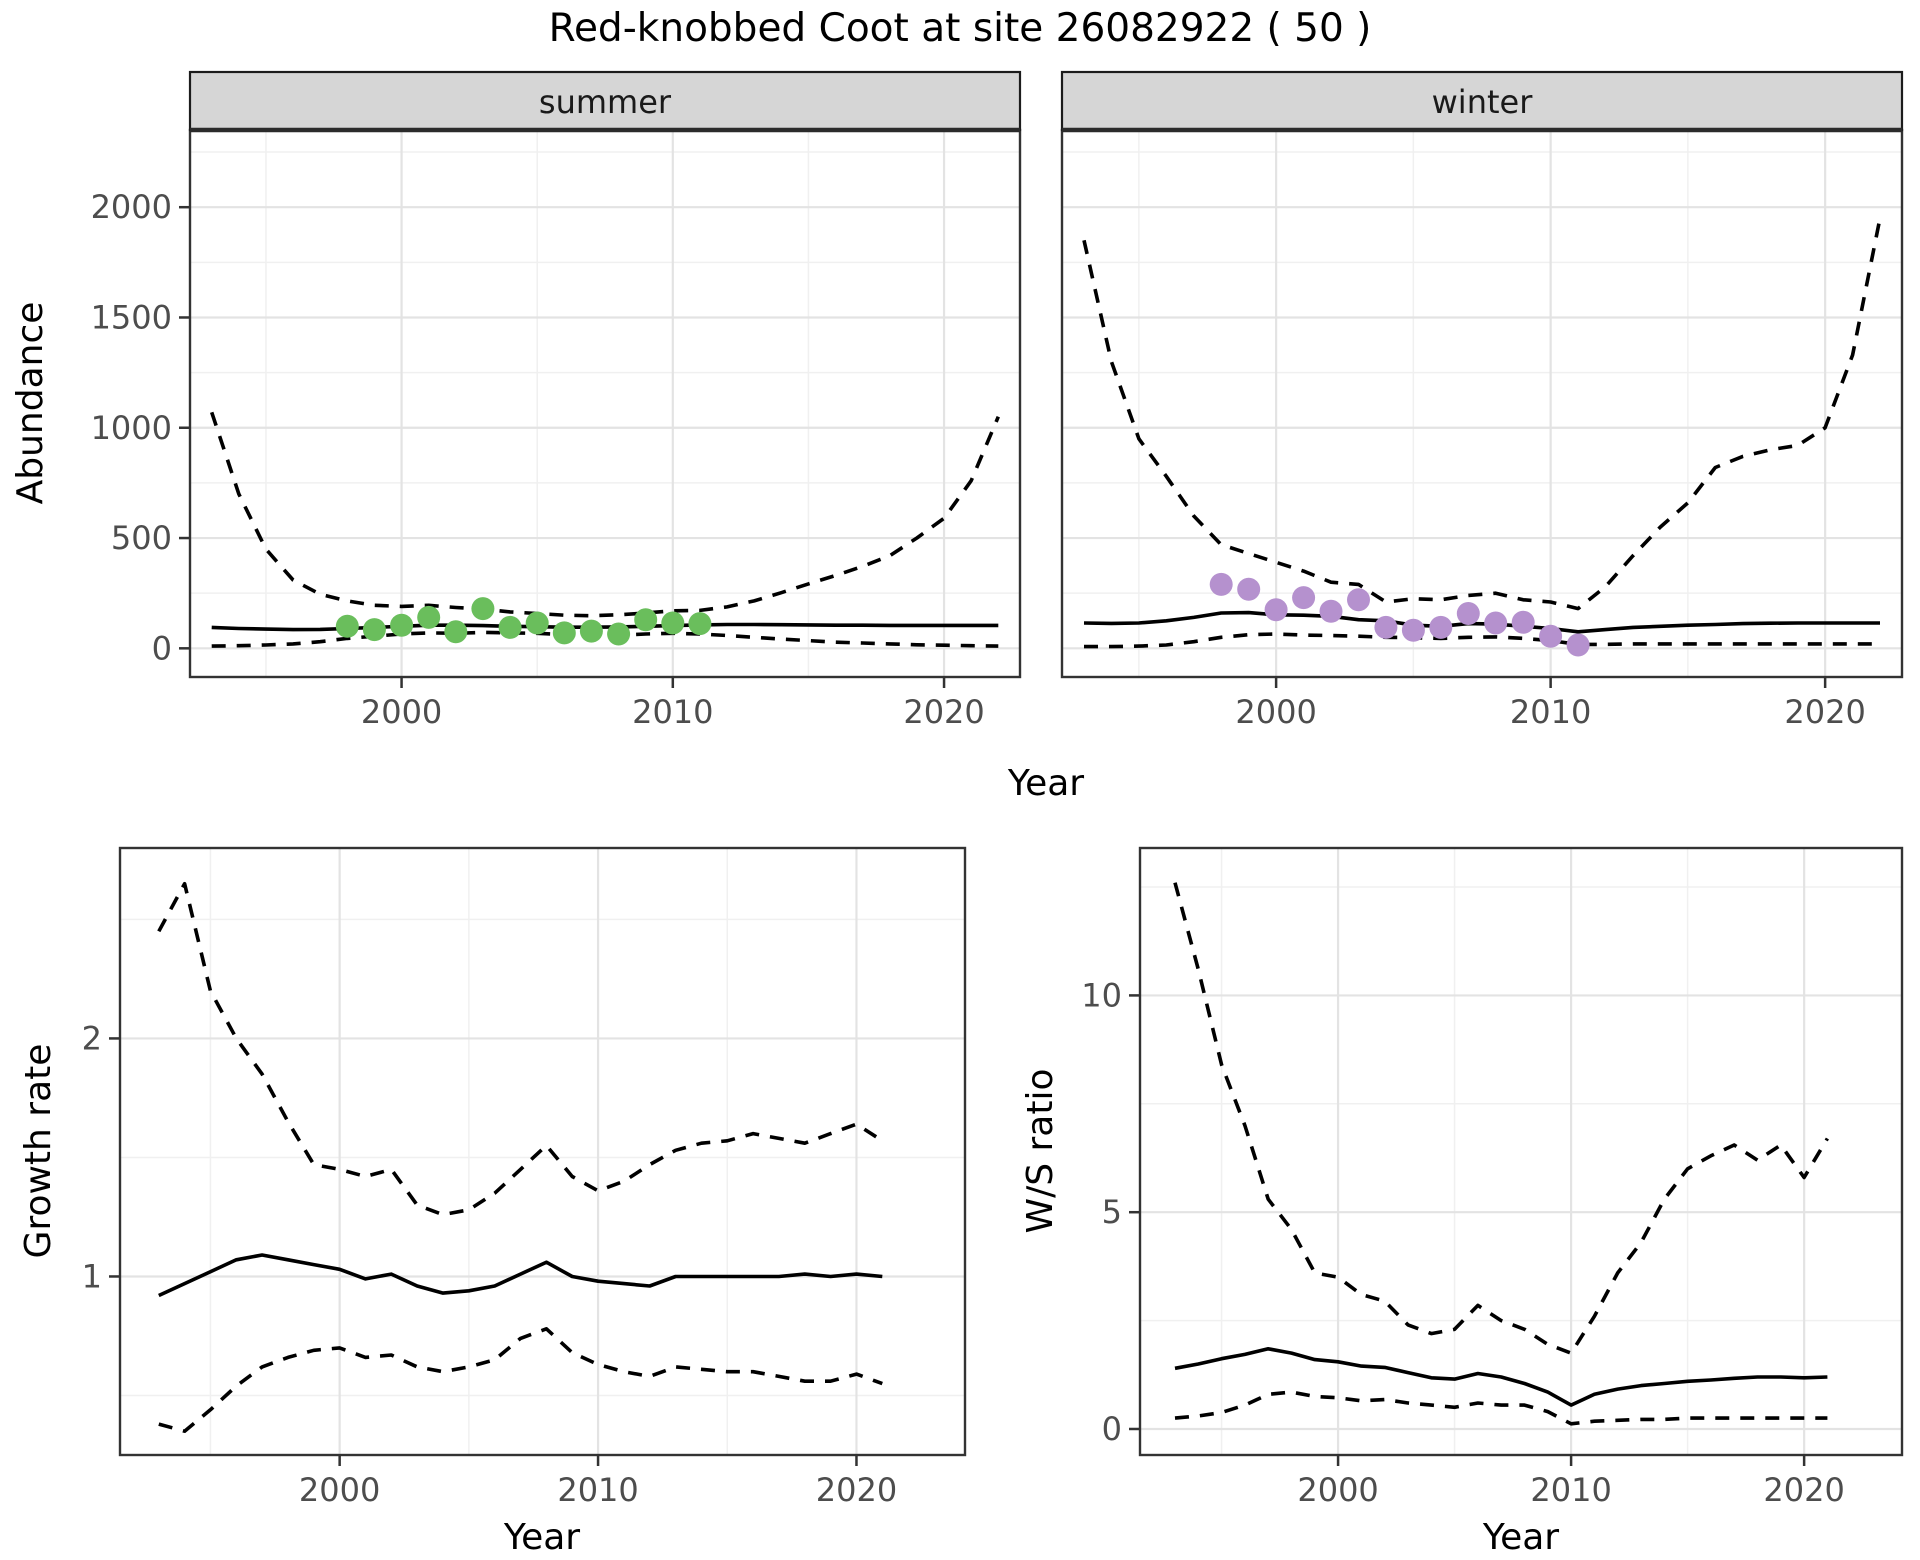  Describe the element at coordinates (131, 428) in the screenshot. I see `y-tick-label: 1000` at that location.